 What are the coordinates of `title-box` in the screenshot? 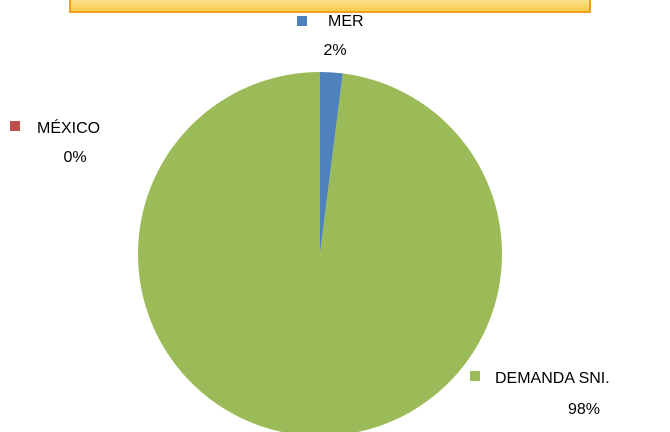 It's located at (330, 6).